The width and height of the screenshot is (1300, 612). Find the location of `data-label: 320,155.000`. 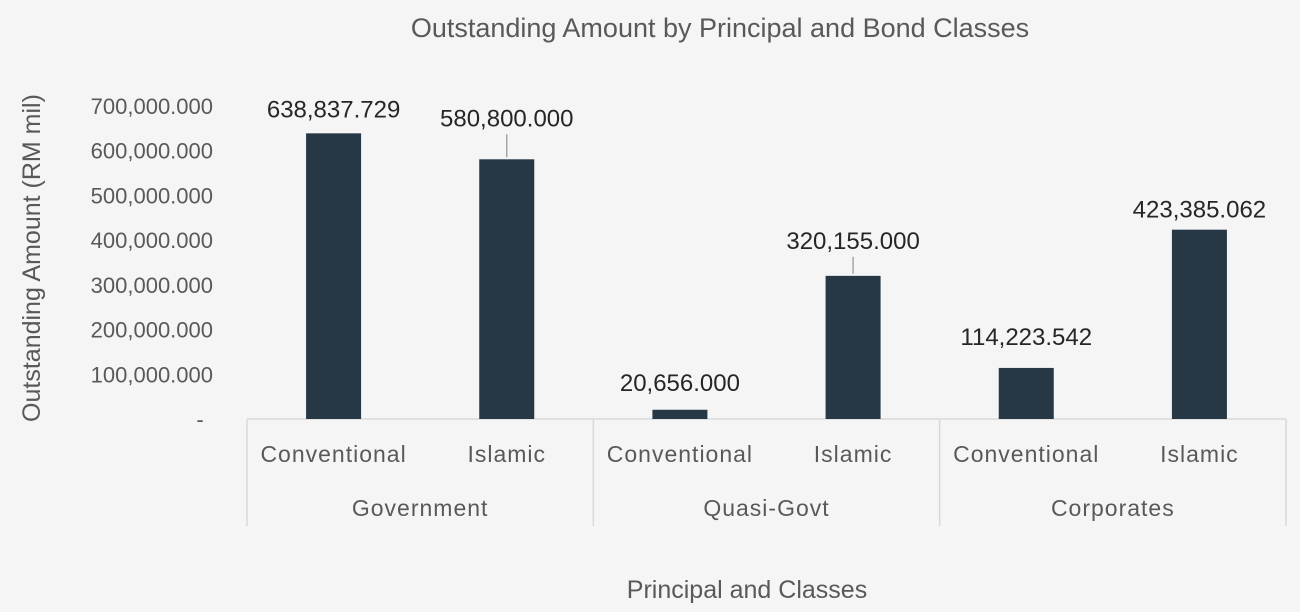

data-label: 320,155.000 is located at coordinates (852, 241).